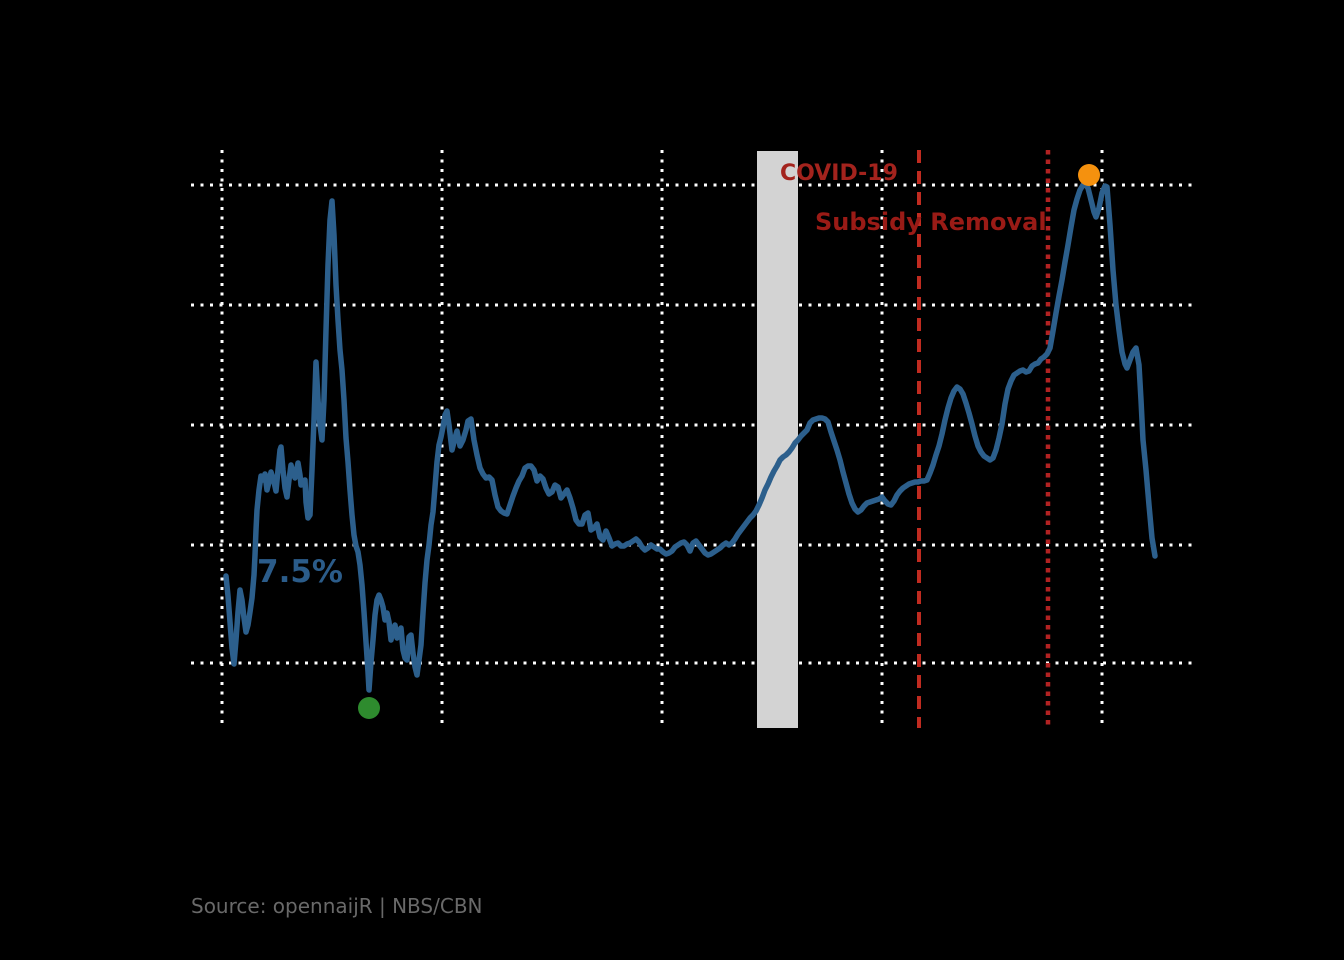 The width and height of the screenshot is (1344, 960). I want to click on peak-point-marker, so click(1089, 175).